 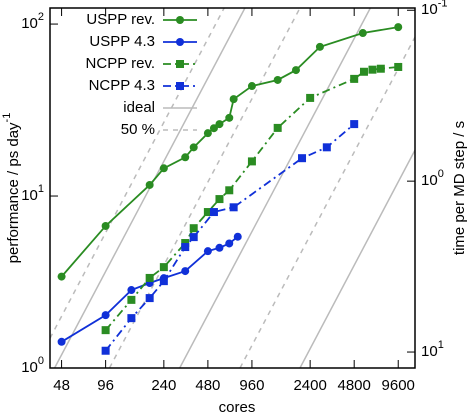 What do you see at coordinates (138, 129) in the screenshot?
I see `legend-label: 50 %` at bounding box center [138, 129].